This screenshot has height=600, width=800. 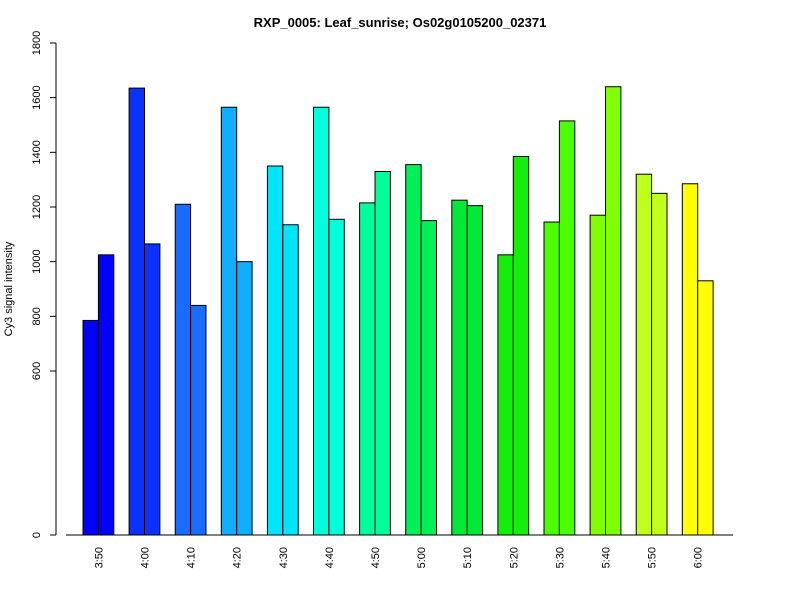 What do you see at coordinates (37, 371) in the screenshot?
I see `y-tick-label: 600` at bounding box center [37, 371].